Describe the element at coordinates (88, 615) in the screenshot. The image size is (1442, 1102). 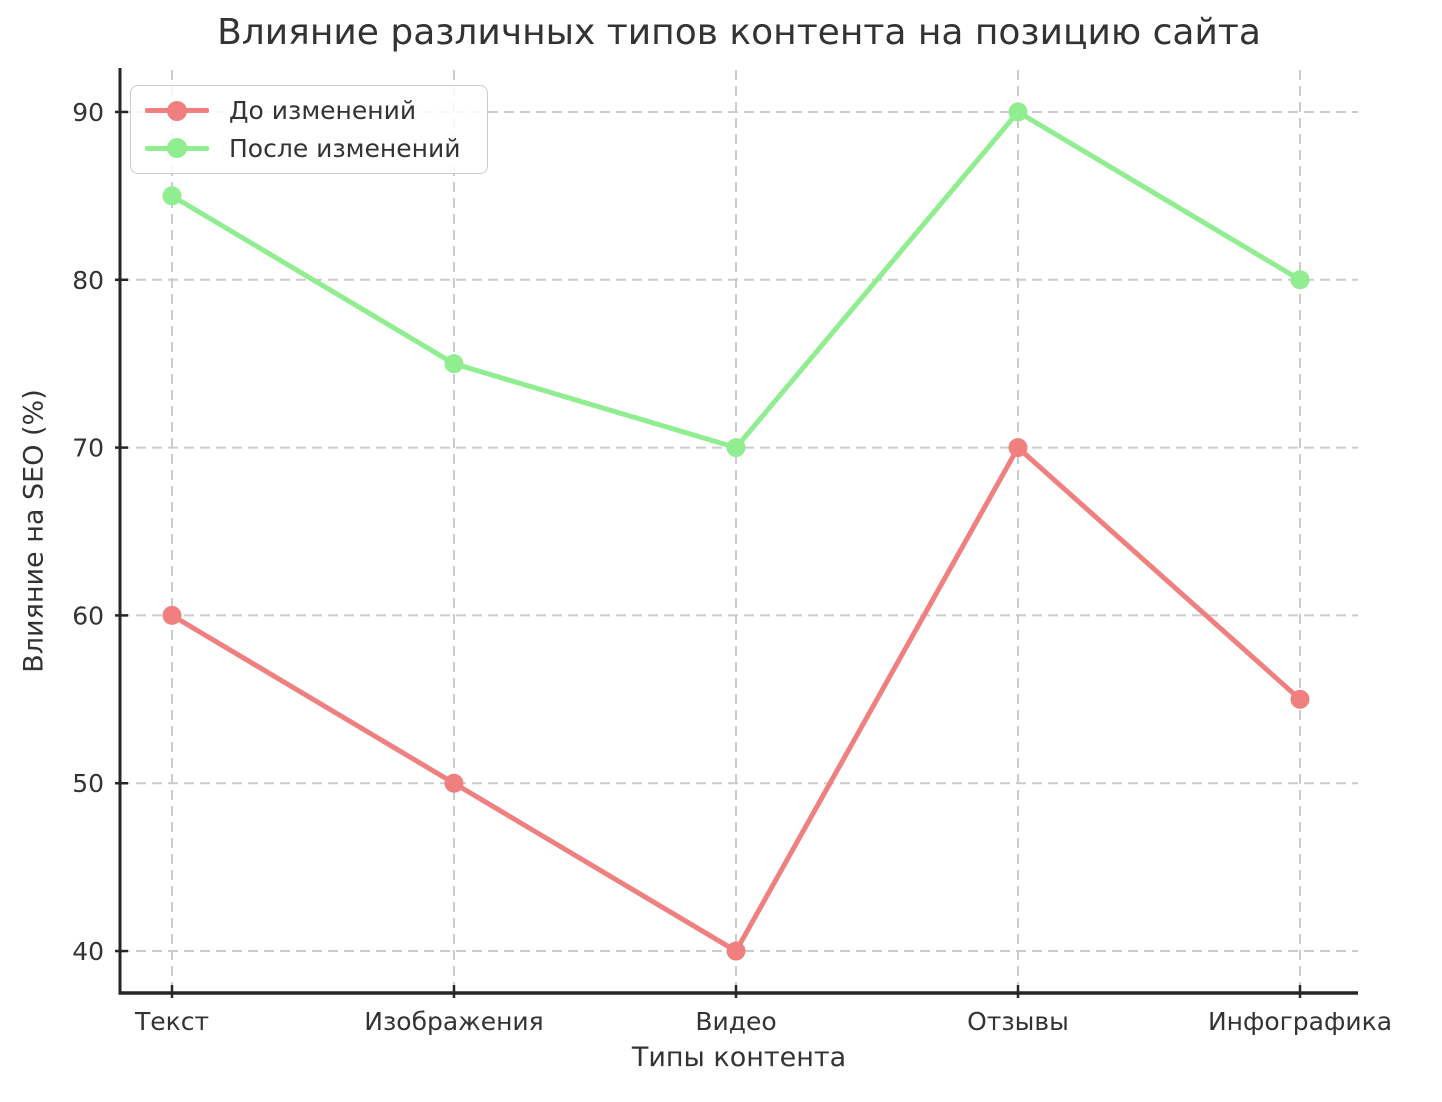
I see `y-tick-label-60: 60` at that location.